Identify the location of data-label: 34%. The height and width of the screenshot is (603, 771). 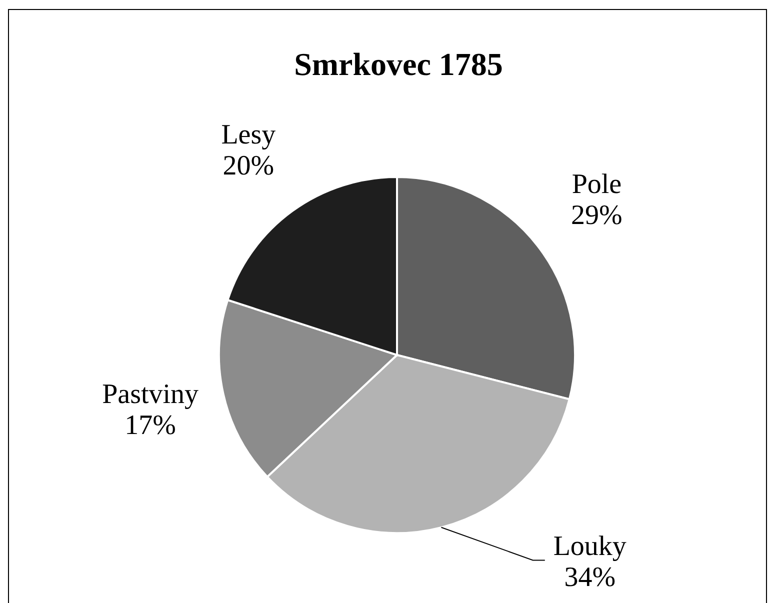
(590, 577).